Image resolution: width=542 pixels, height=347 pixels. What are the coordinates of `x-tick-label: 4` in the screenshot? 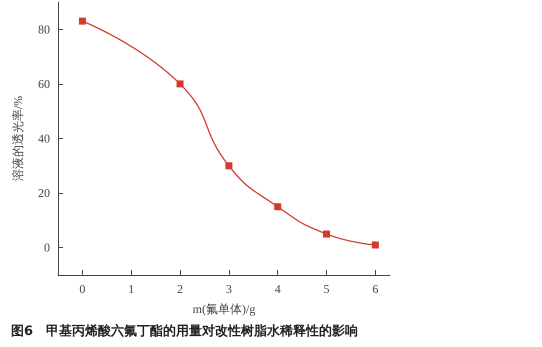 It's located at (277, 289).